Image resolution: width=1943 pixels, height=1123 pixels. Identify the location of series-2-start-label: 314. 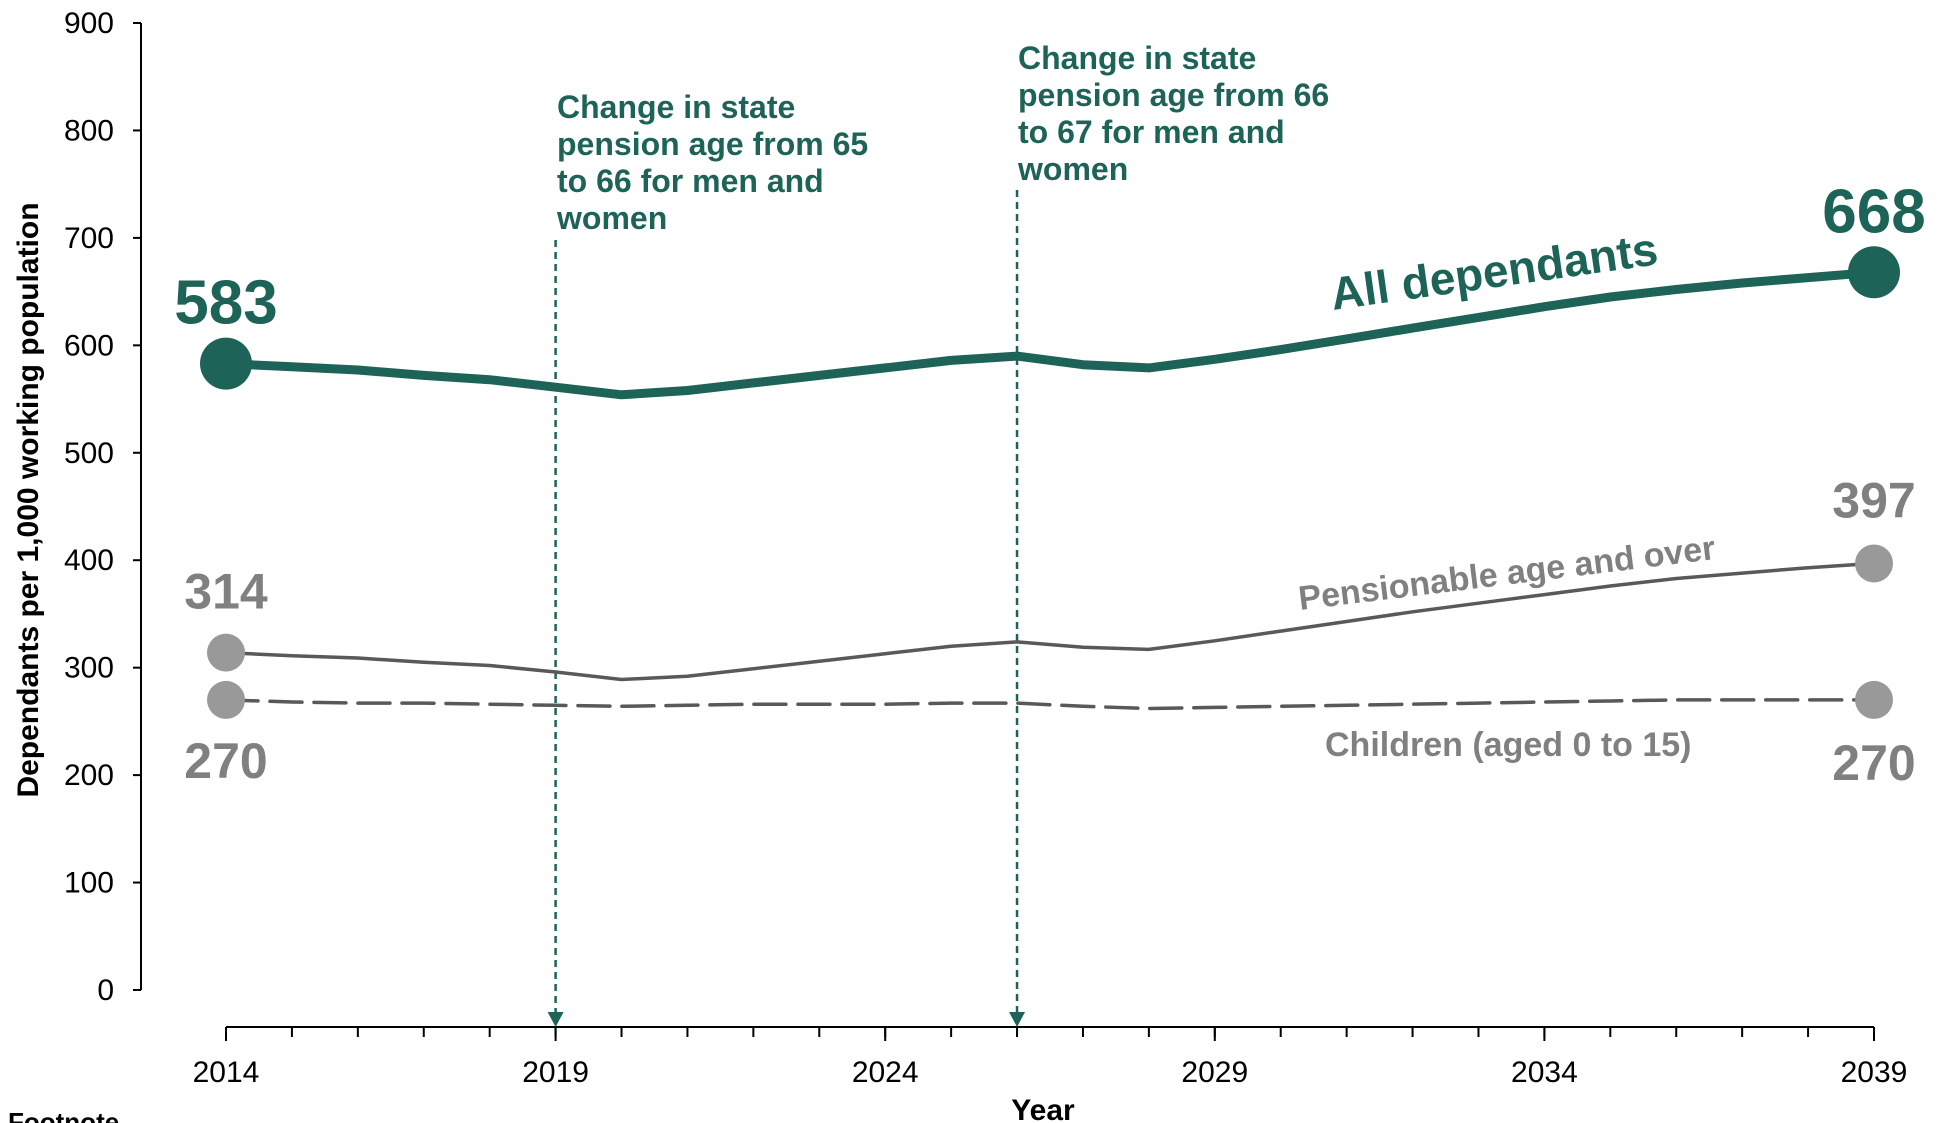
(226, 592).